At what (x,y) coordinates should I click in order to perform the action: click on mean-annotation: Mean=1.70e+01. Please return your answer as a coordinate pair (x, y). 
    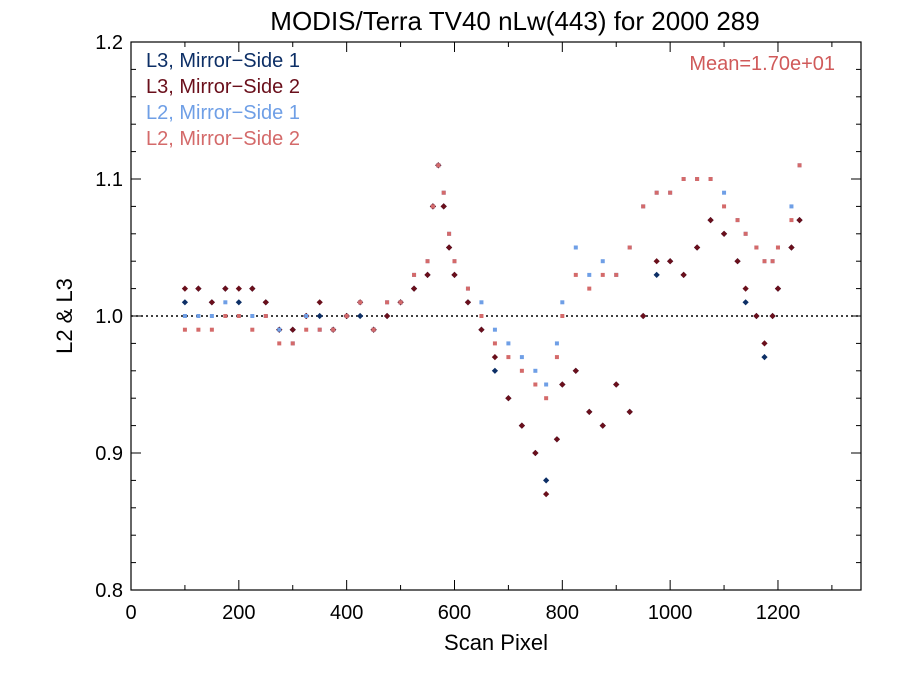
    Looking at the image, I should click on (762, 64).